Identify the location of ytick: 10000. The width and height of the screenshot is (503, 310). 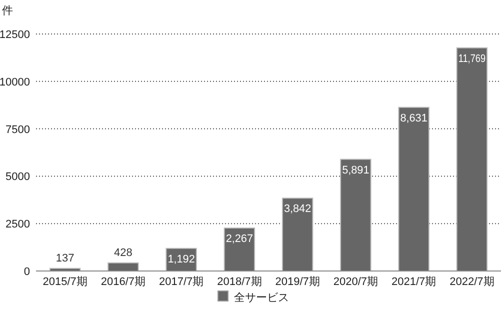
(15, 82).